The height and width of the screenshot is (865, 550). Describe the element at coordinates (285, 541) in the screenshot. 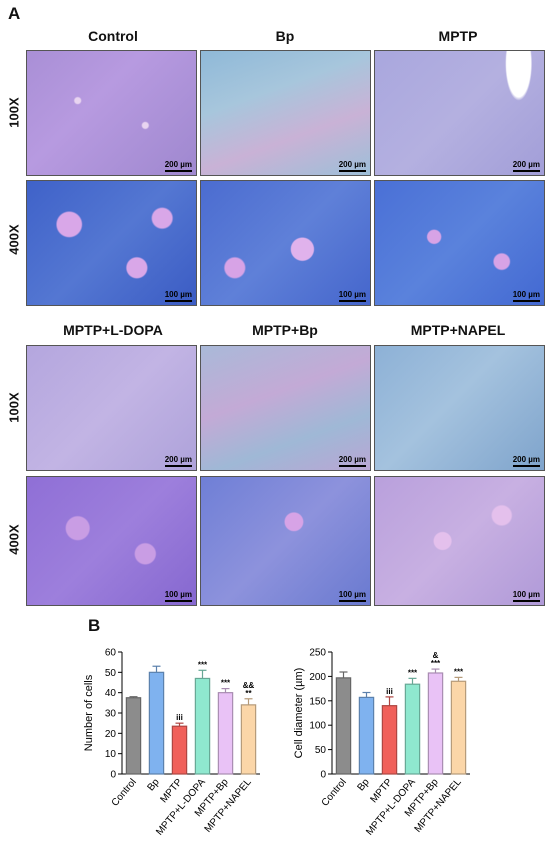

I see `micrograph-mptp-bp-400x: 100 µm` at that location.